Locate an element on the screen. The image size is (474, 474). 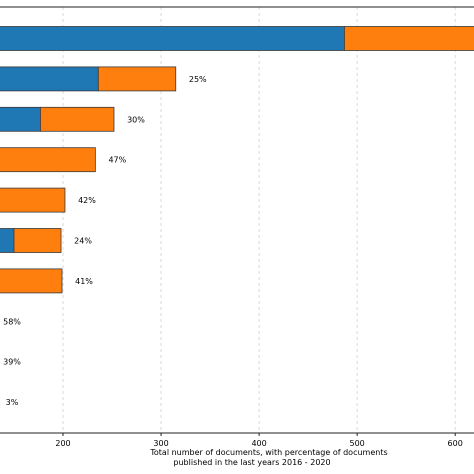
percent-label: 58% is located at coordinates (12, 321).